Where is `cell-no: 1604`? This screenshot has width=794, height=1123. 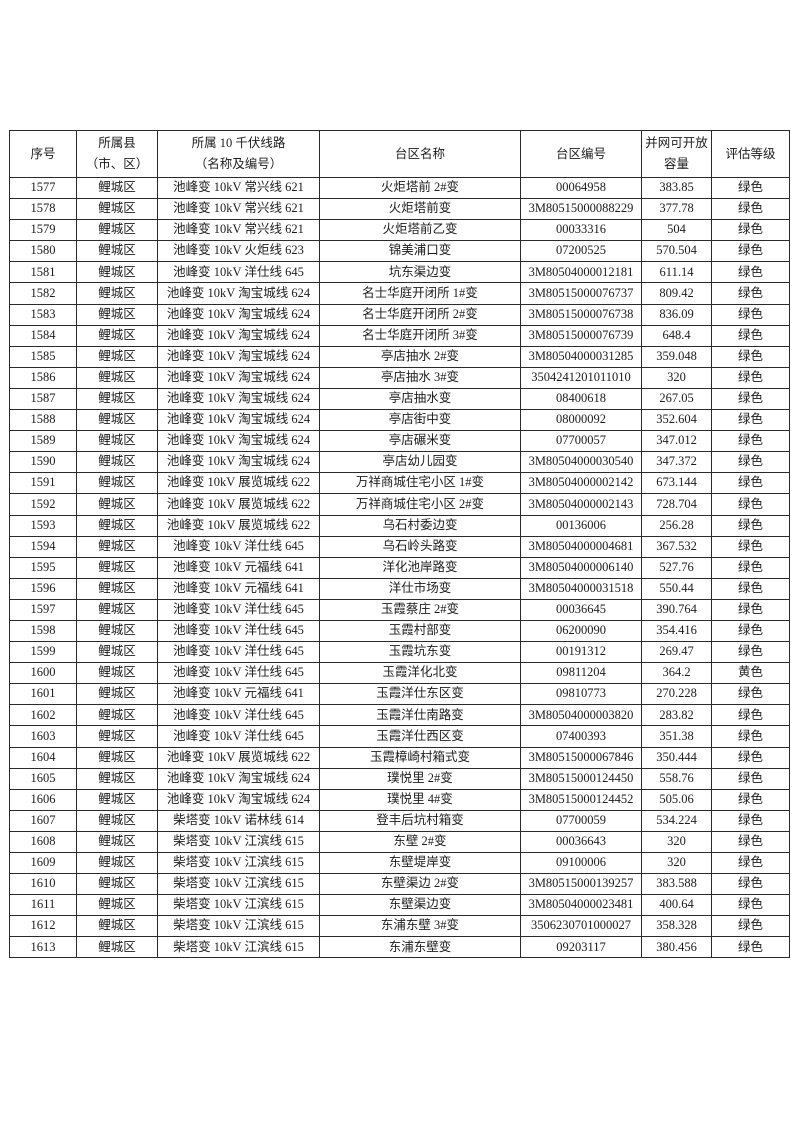
cell-no: 1604 is located at coordinates (43, 757).